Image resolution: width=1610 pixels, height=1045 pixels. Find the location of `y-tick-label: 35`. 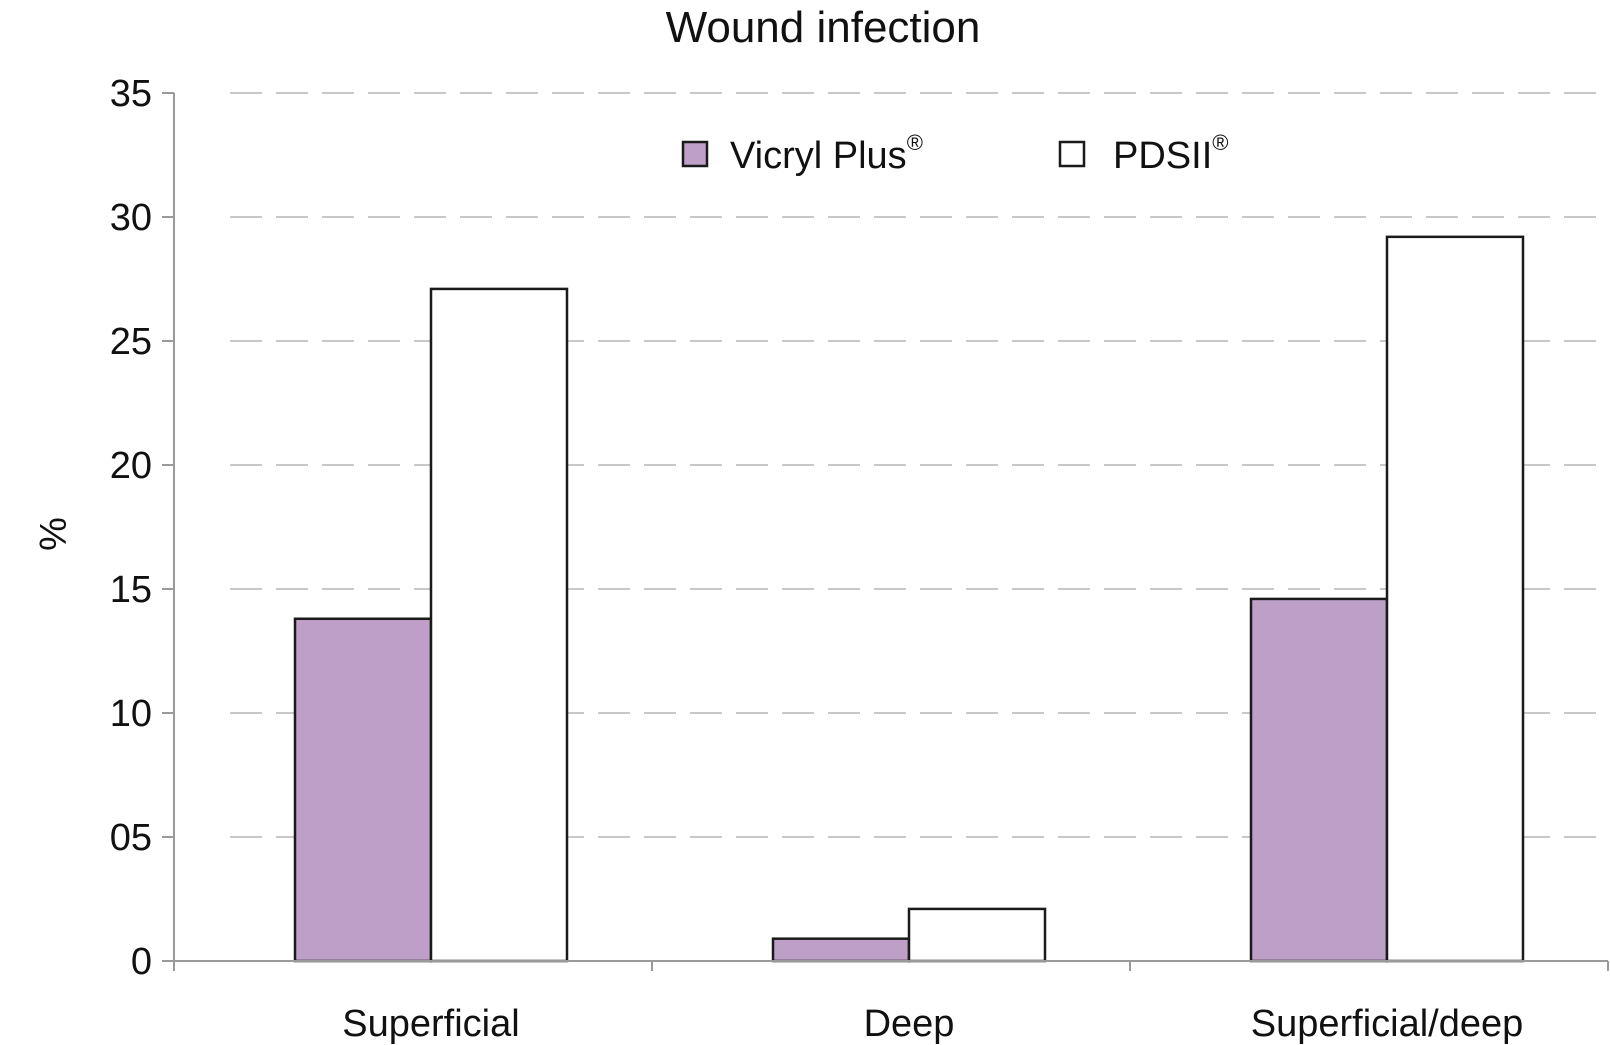

y-tick-label: 35 is located at coordinates (131, 94).